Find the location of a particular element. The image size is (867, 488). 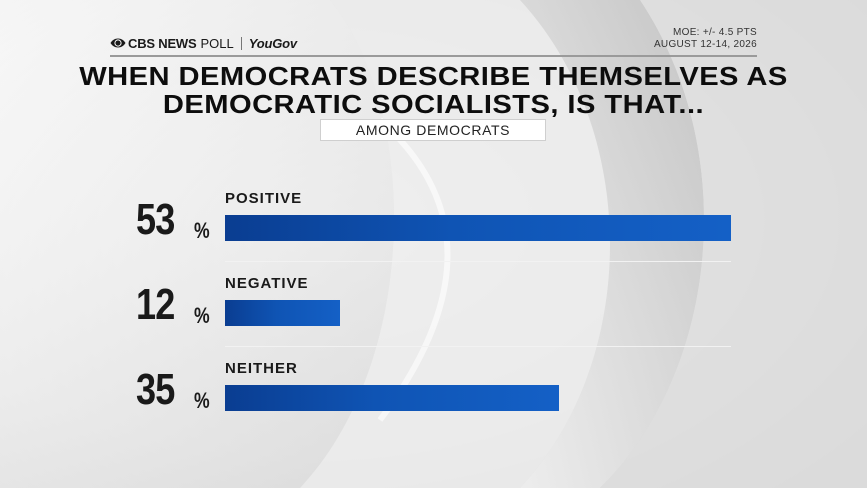

category-label: POSITIVE is located at coordinates (264, 198).